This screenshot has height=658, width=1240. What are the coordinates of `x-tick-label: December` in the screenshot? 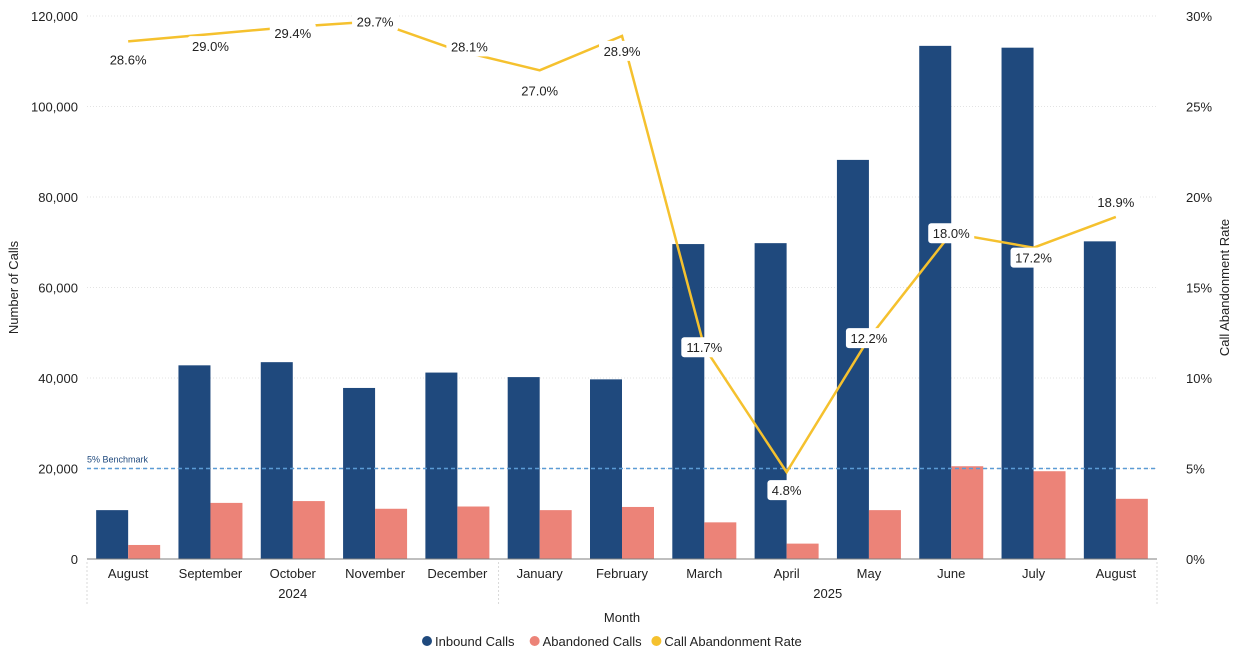 It's located at (457, 573).